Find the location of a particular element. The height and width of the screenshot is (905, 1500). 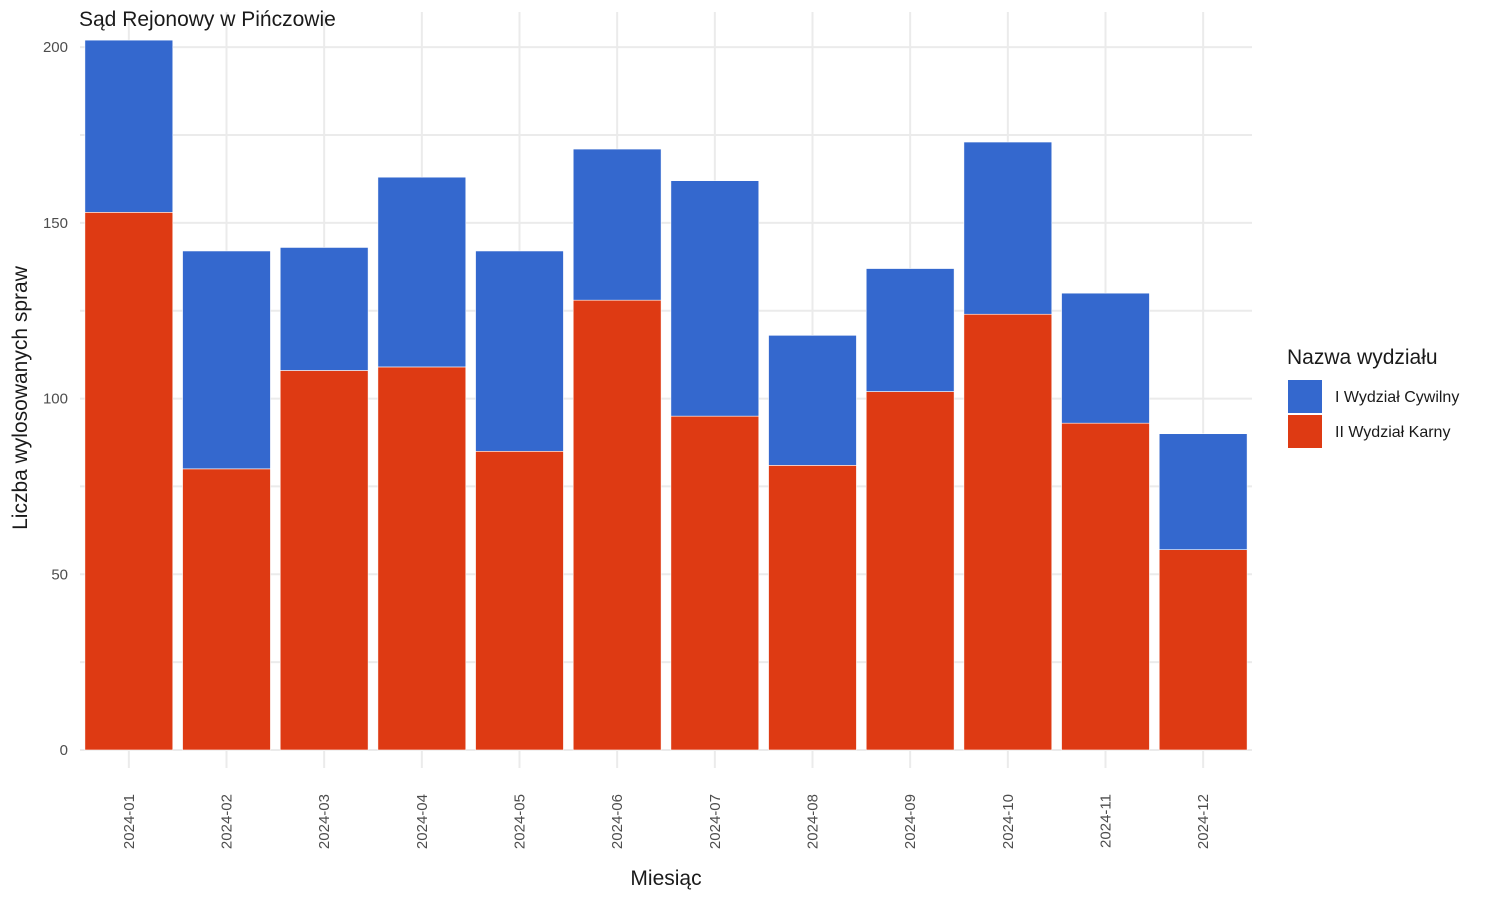

x-tick-label: 2024-05 is located at coordinates (520, 821).